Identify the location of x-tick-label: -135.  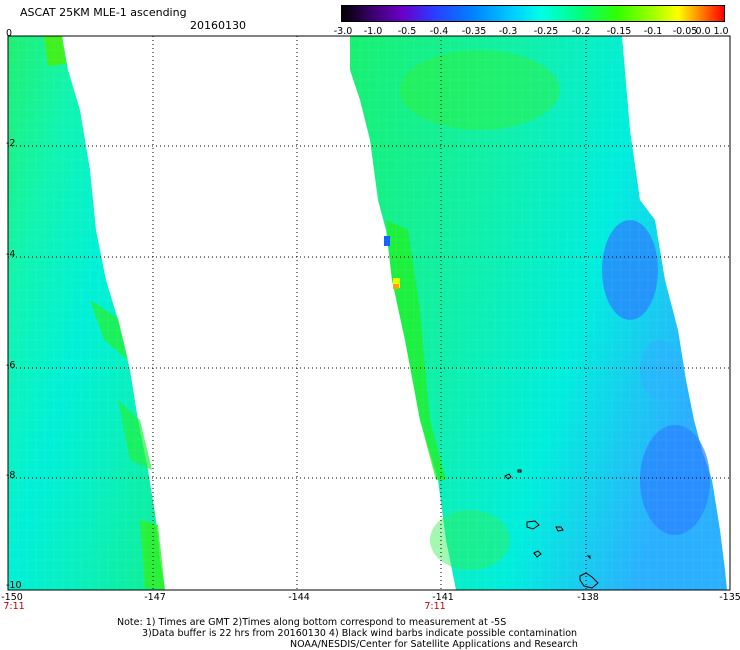
(729, 597).